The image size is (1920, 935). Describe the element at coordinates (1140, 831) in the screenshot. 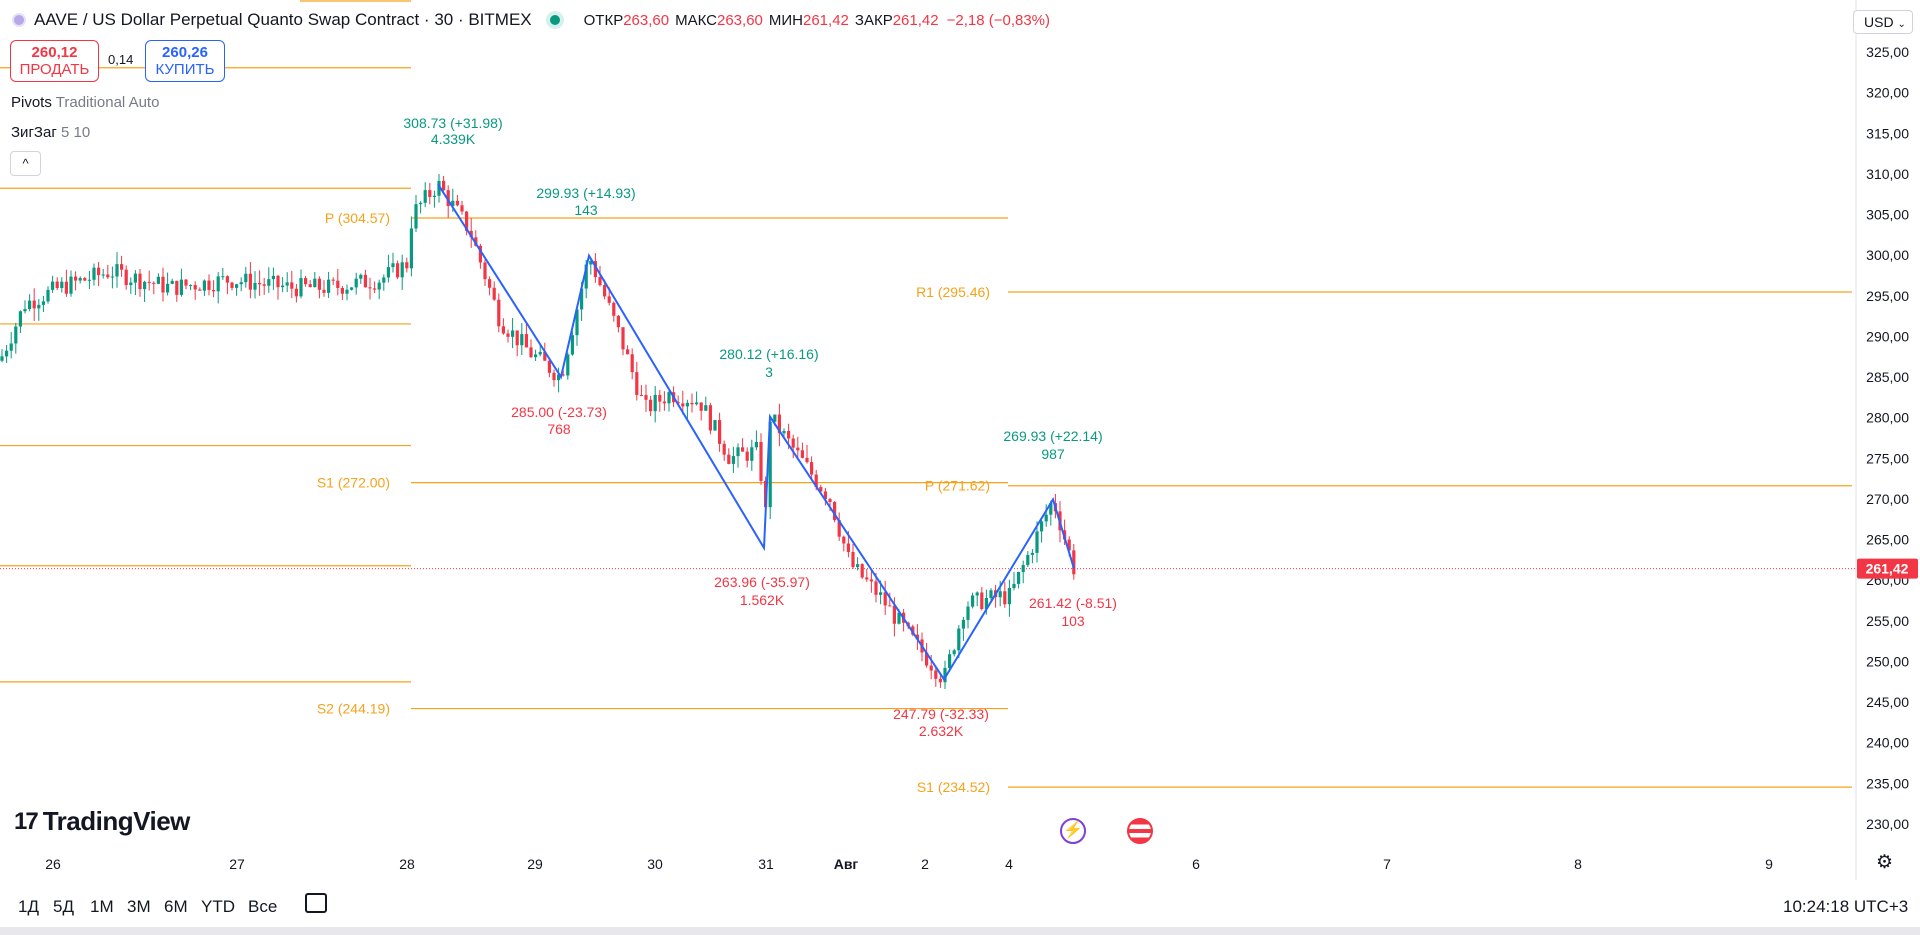

I see `us-flag-icon` at that location.